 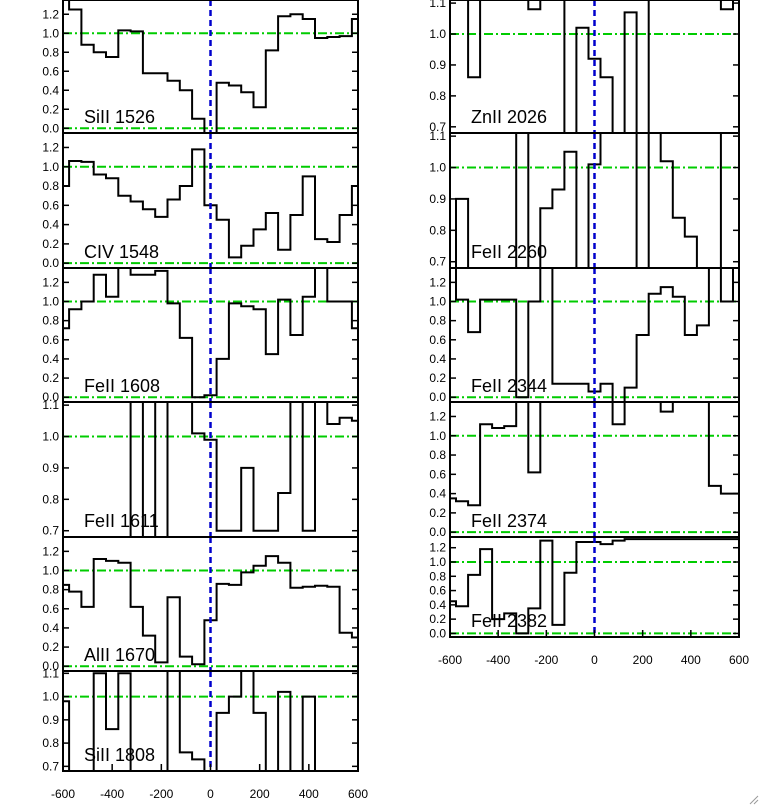 I want to click on ion-label: AlII 1670, so click(x=119, y=655).